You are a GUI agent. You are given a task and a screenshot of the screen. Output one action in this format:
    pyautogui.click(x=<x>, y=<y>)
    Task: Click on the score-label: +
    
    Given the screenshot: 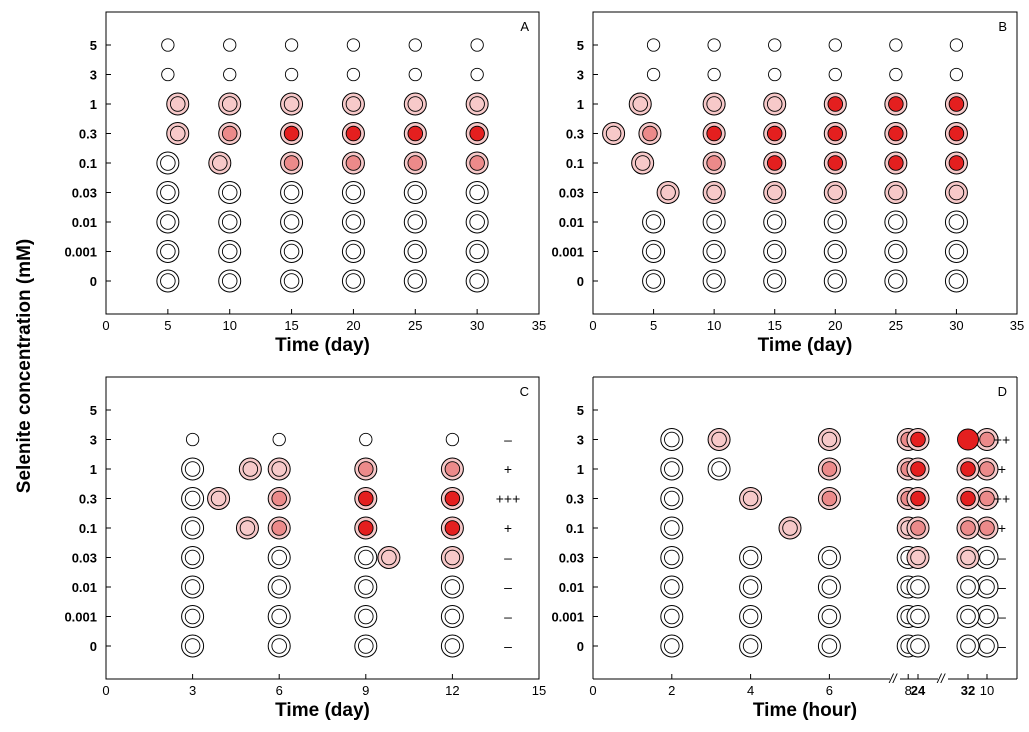 What is the action you would take?
    pyautogui.click(x=508, y=528)
    